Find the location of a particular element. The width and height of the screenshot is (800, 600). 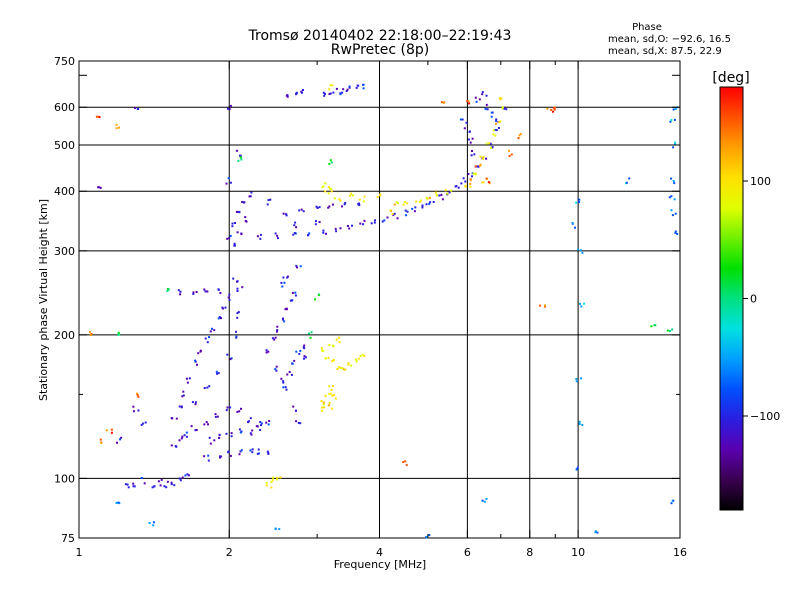

y-axis-label: Stationary phase Virtual Height [km] is located at coordinates (43, 300).